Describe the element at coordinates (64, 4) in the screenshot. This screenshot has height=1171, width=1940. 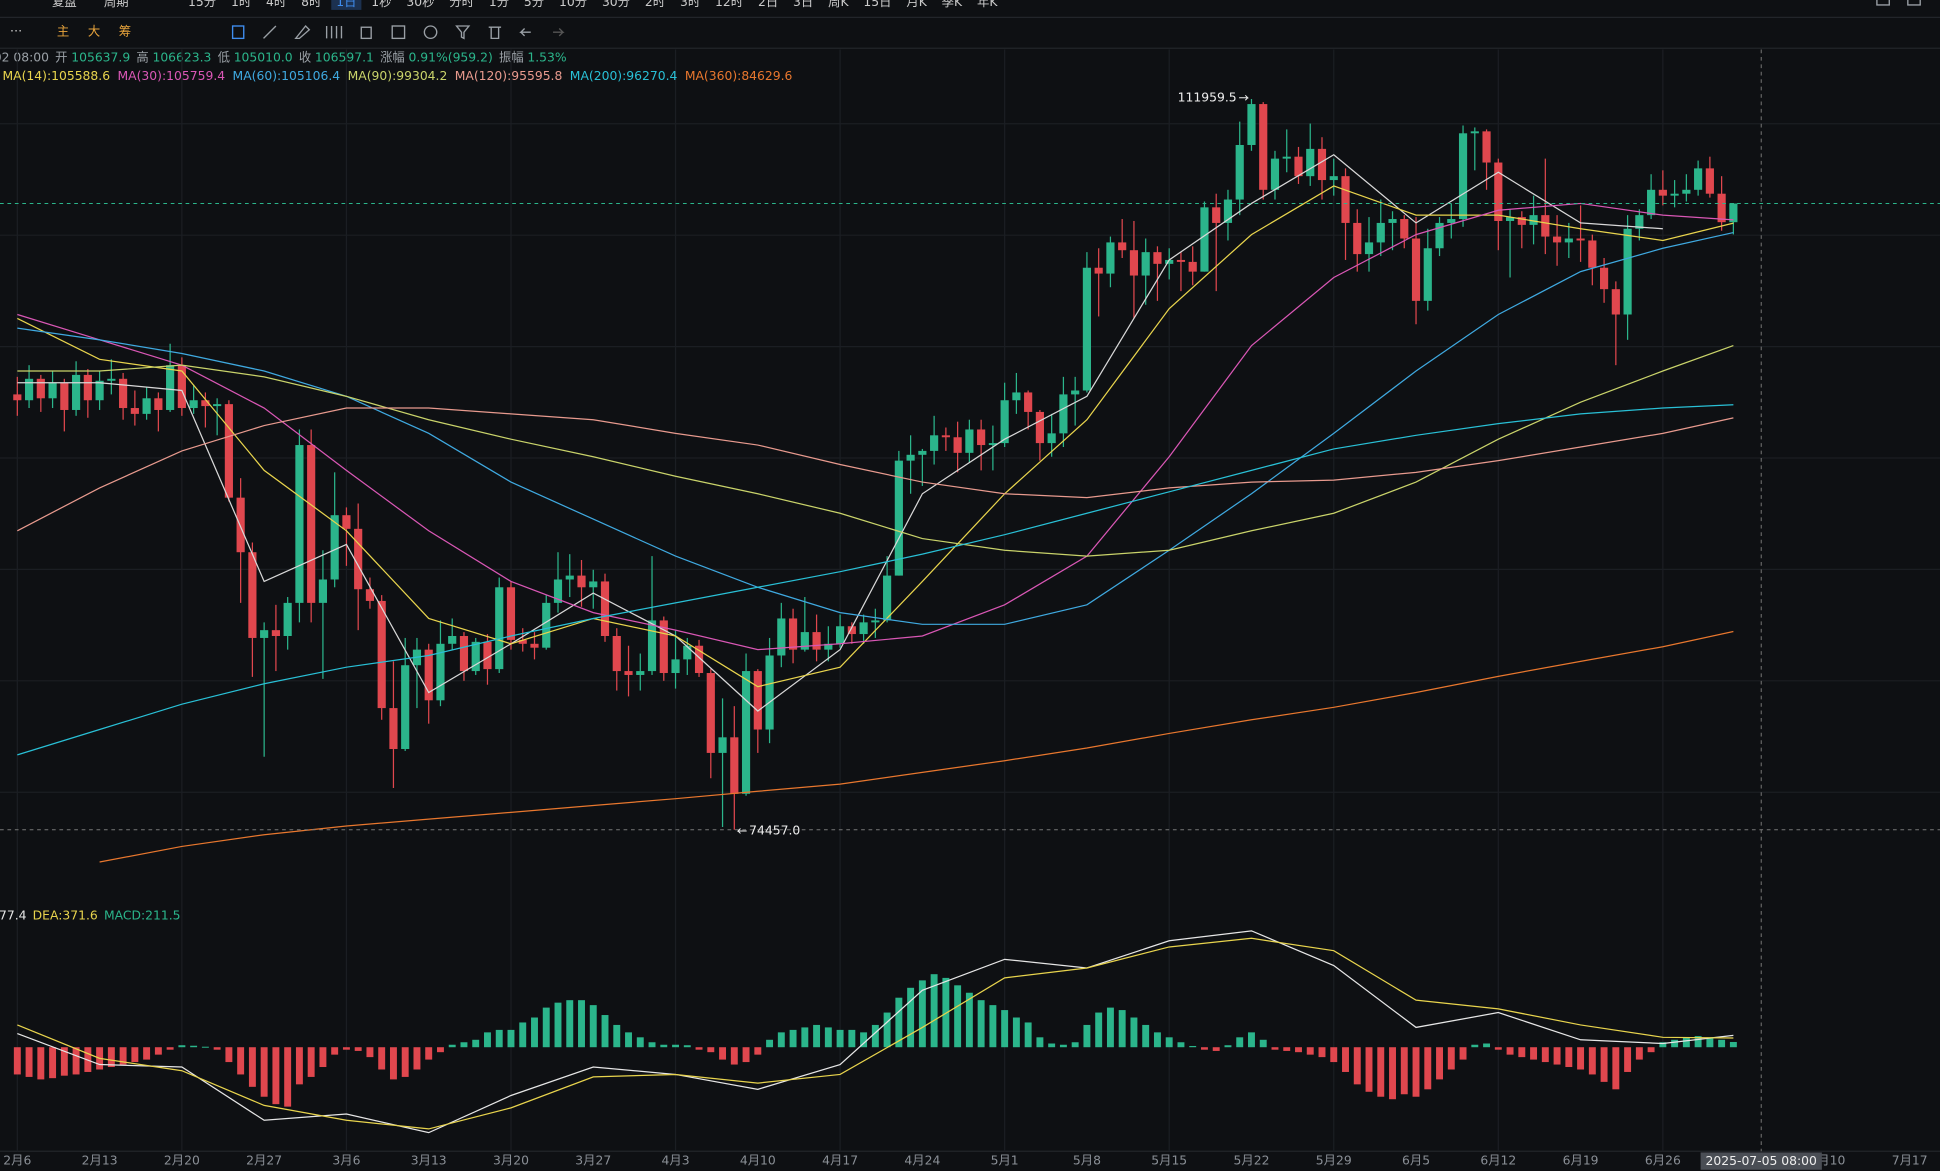
I see `toolbar-button: 复盘` at that location.